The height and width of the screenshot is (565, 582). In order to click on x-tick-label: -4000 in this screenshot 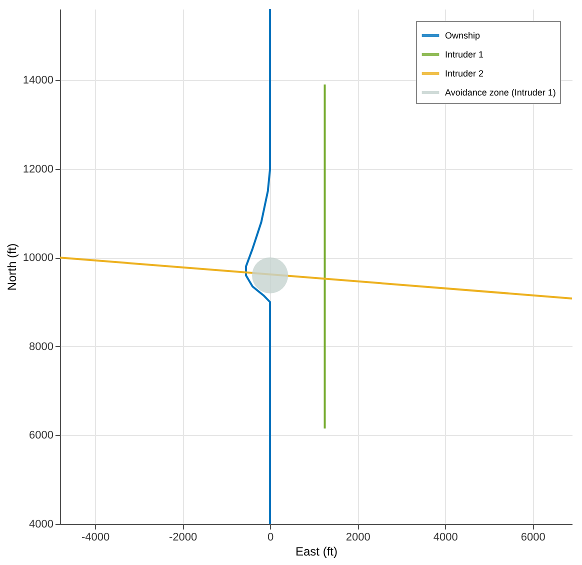, I will do `click(95, 538)`.